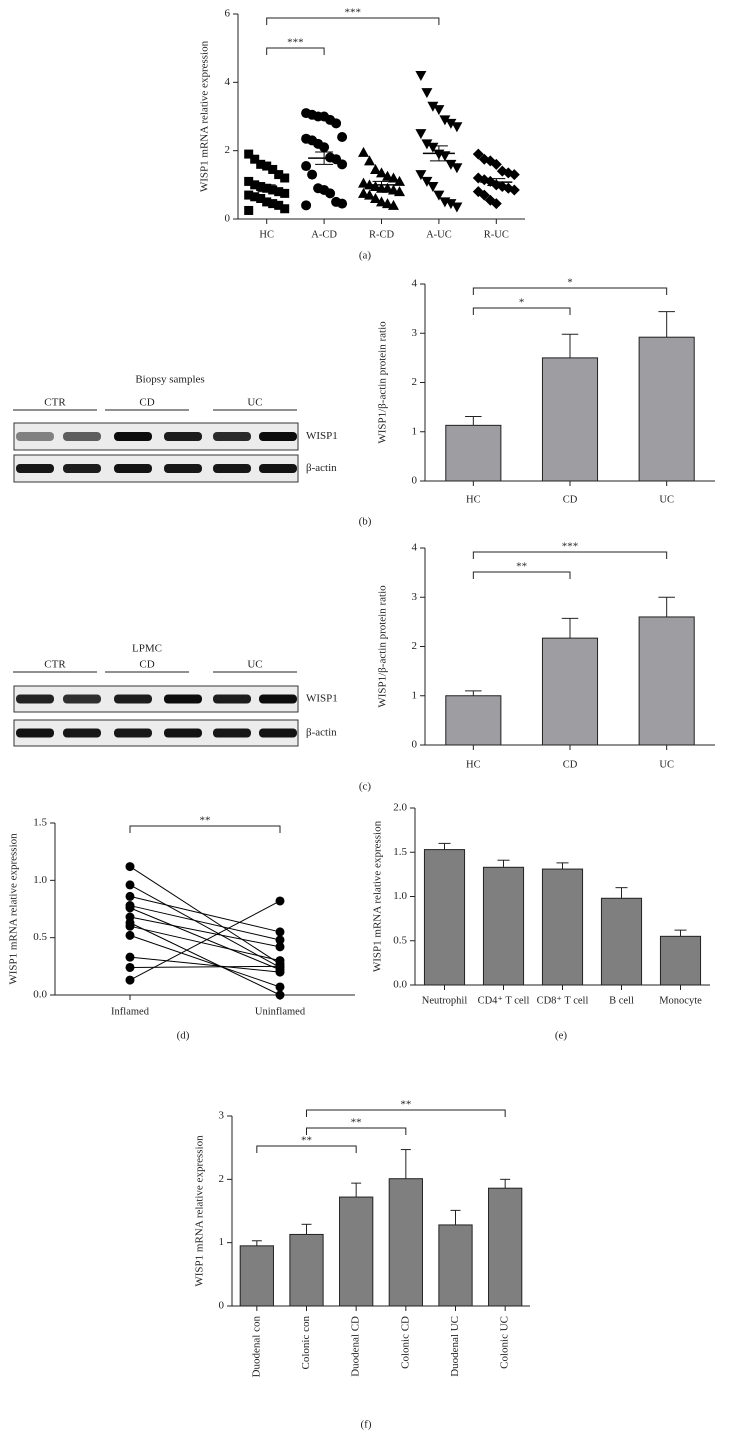 The height and width of the screenshot is (1436, 731). Describe the element at coordinates (621, 1000) in the screenshot. I see `x-tick-label: B cell` at that location.